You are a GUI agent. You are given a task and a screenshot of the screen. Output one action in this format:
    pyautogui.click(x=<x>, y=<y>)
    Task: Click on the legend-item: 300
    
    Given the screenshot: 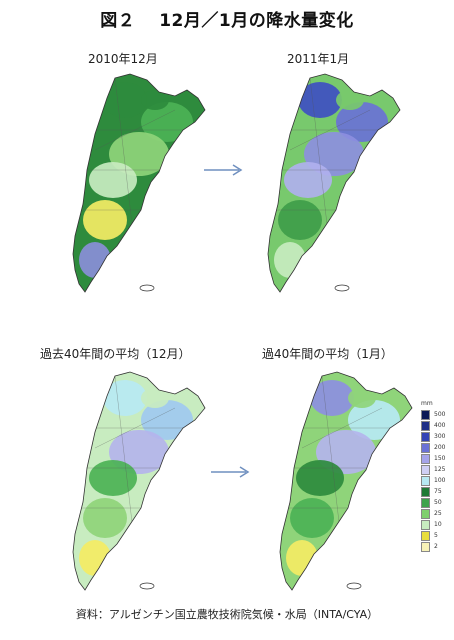 What is the action you would take?
    pyautogui.click(x=437, y=437)
    